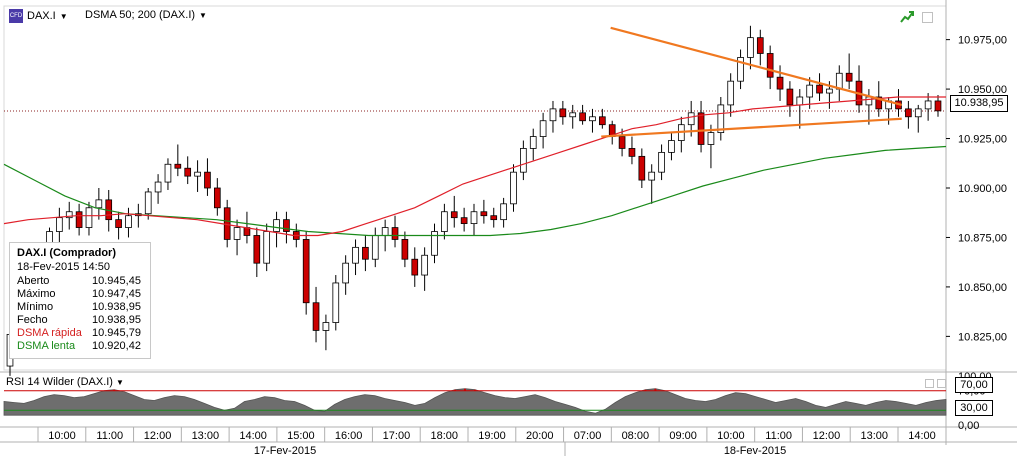 This screenshot has width=1017, height=459. Describe the element at coordinates (397, 436) in the screenshot. I see `time-tick-label: 17:00` at that location.